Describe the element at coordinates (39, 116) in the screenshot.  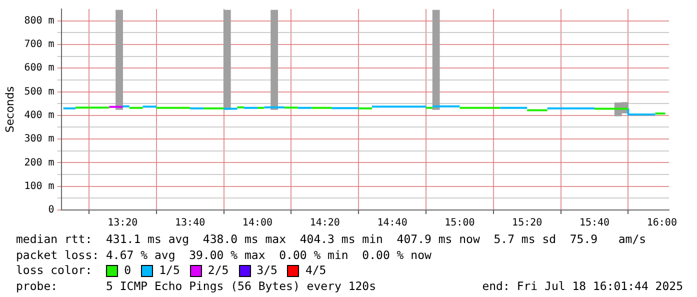
I see `y-tick-label: 400 m` at that location.